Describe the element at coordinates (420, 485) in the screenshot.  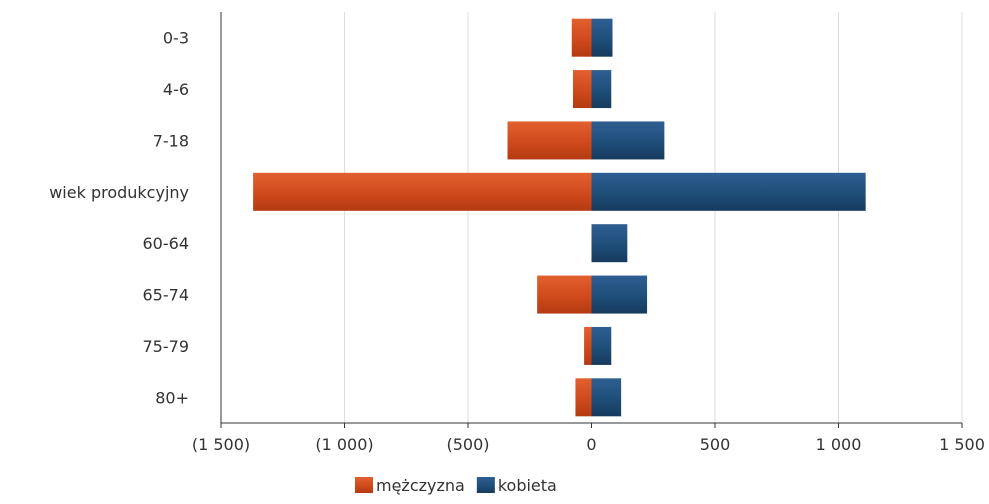
I see `legend-label-male: mężczyzna` at that location.